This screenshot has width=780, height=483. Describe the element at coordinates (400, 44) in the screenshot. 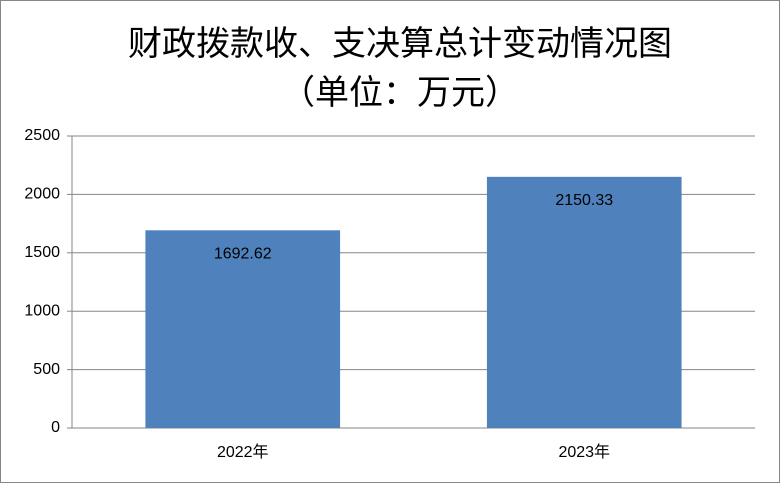

I see `chart-title: 财政拨款收、支决算总计变动情况图` at that location.